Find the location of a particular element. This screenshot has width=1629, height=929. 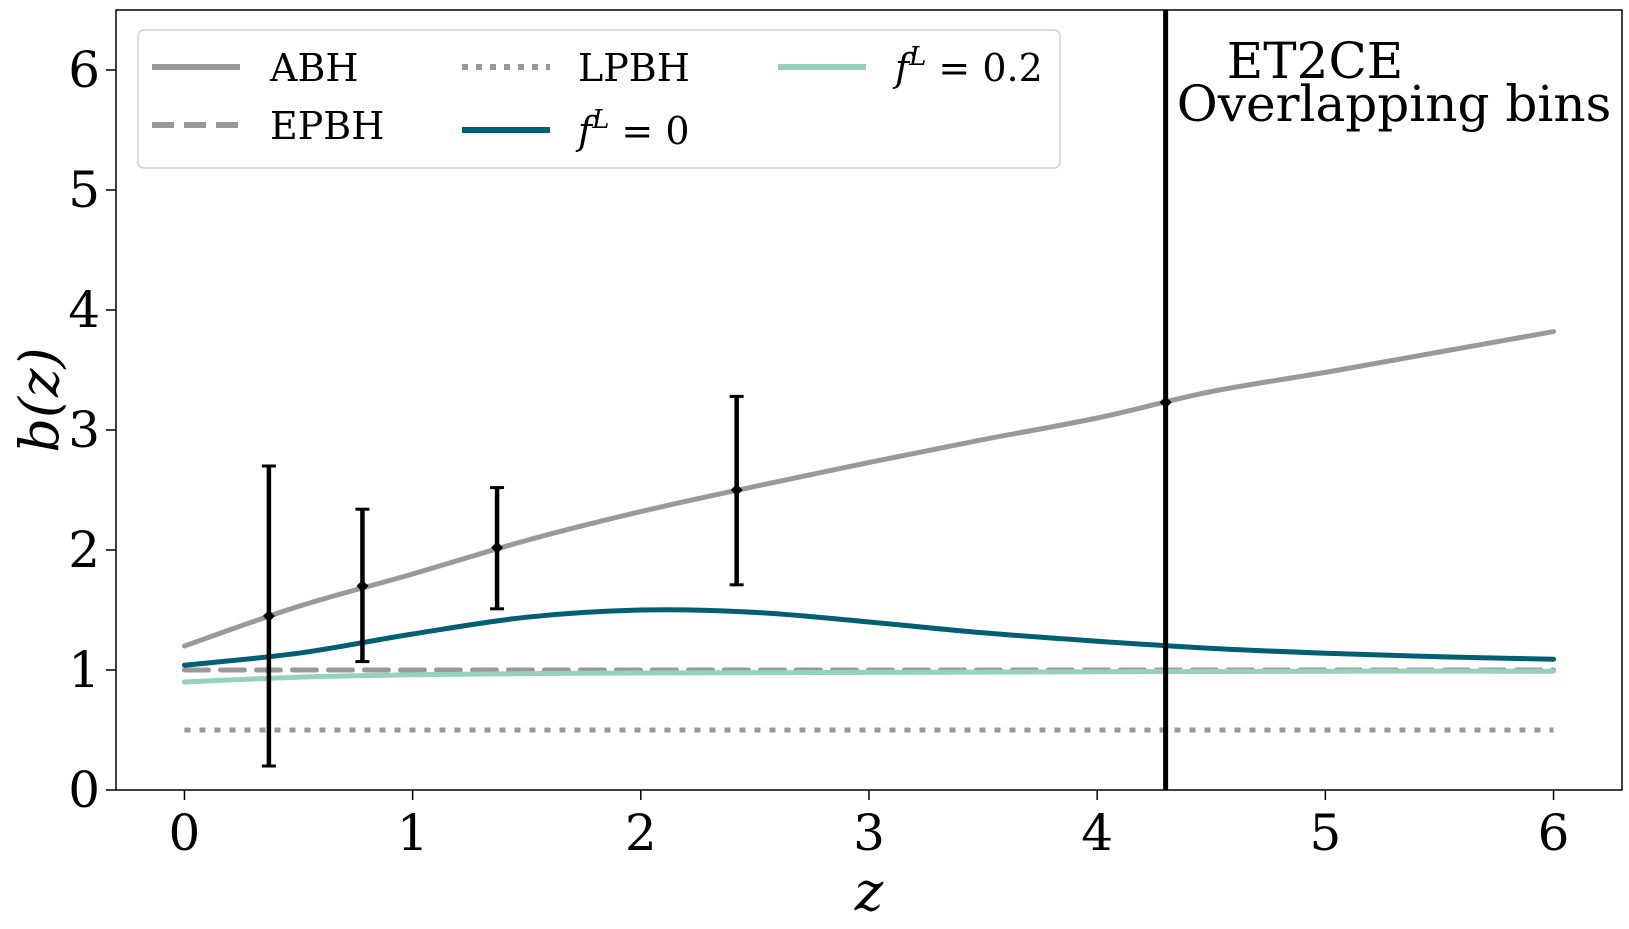

y-tick-label-4: 4 is located at coordinates (84, 310).